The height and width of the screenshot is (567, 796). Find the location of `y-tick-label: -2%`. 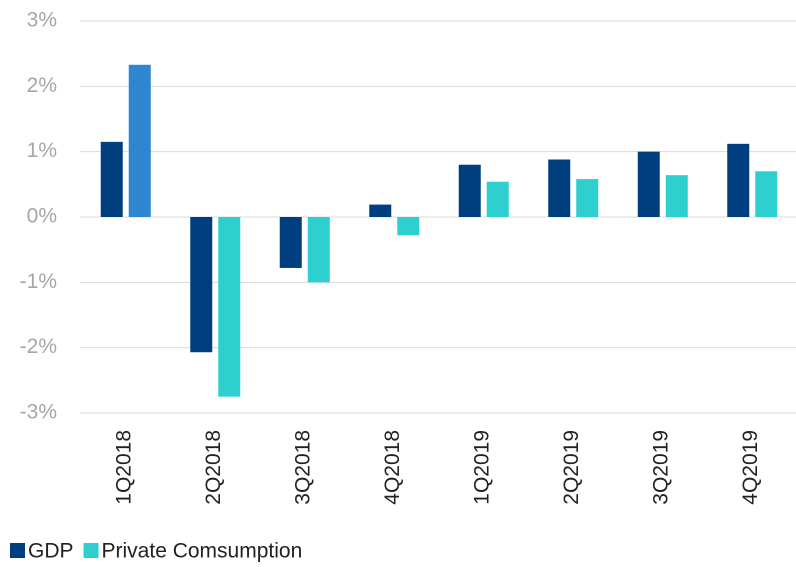

y-tick-label: -2% is located at coordinates (38, 346).